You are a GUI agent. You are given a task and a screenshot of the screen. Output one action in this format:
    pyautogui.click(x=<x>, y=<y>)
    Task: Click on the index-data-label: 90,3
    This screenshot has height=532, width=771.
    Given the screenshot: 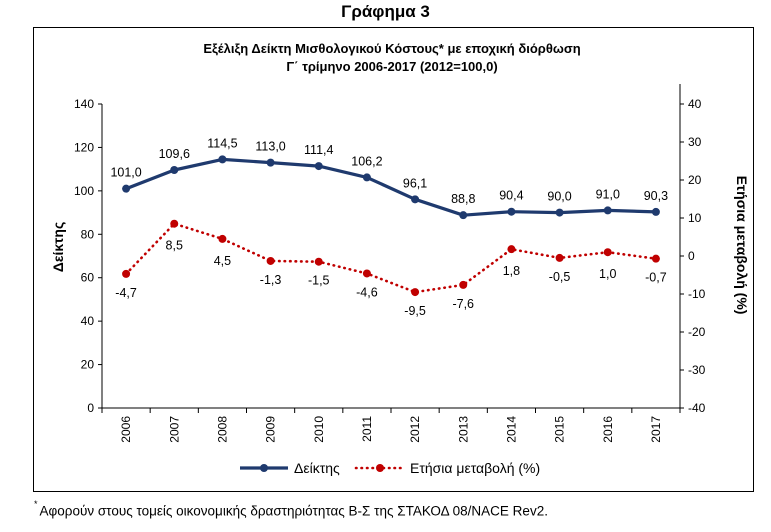 What is the action you would take?
    pyautogui.click(x=656, y=196)
    